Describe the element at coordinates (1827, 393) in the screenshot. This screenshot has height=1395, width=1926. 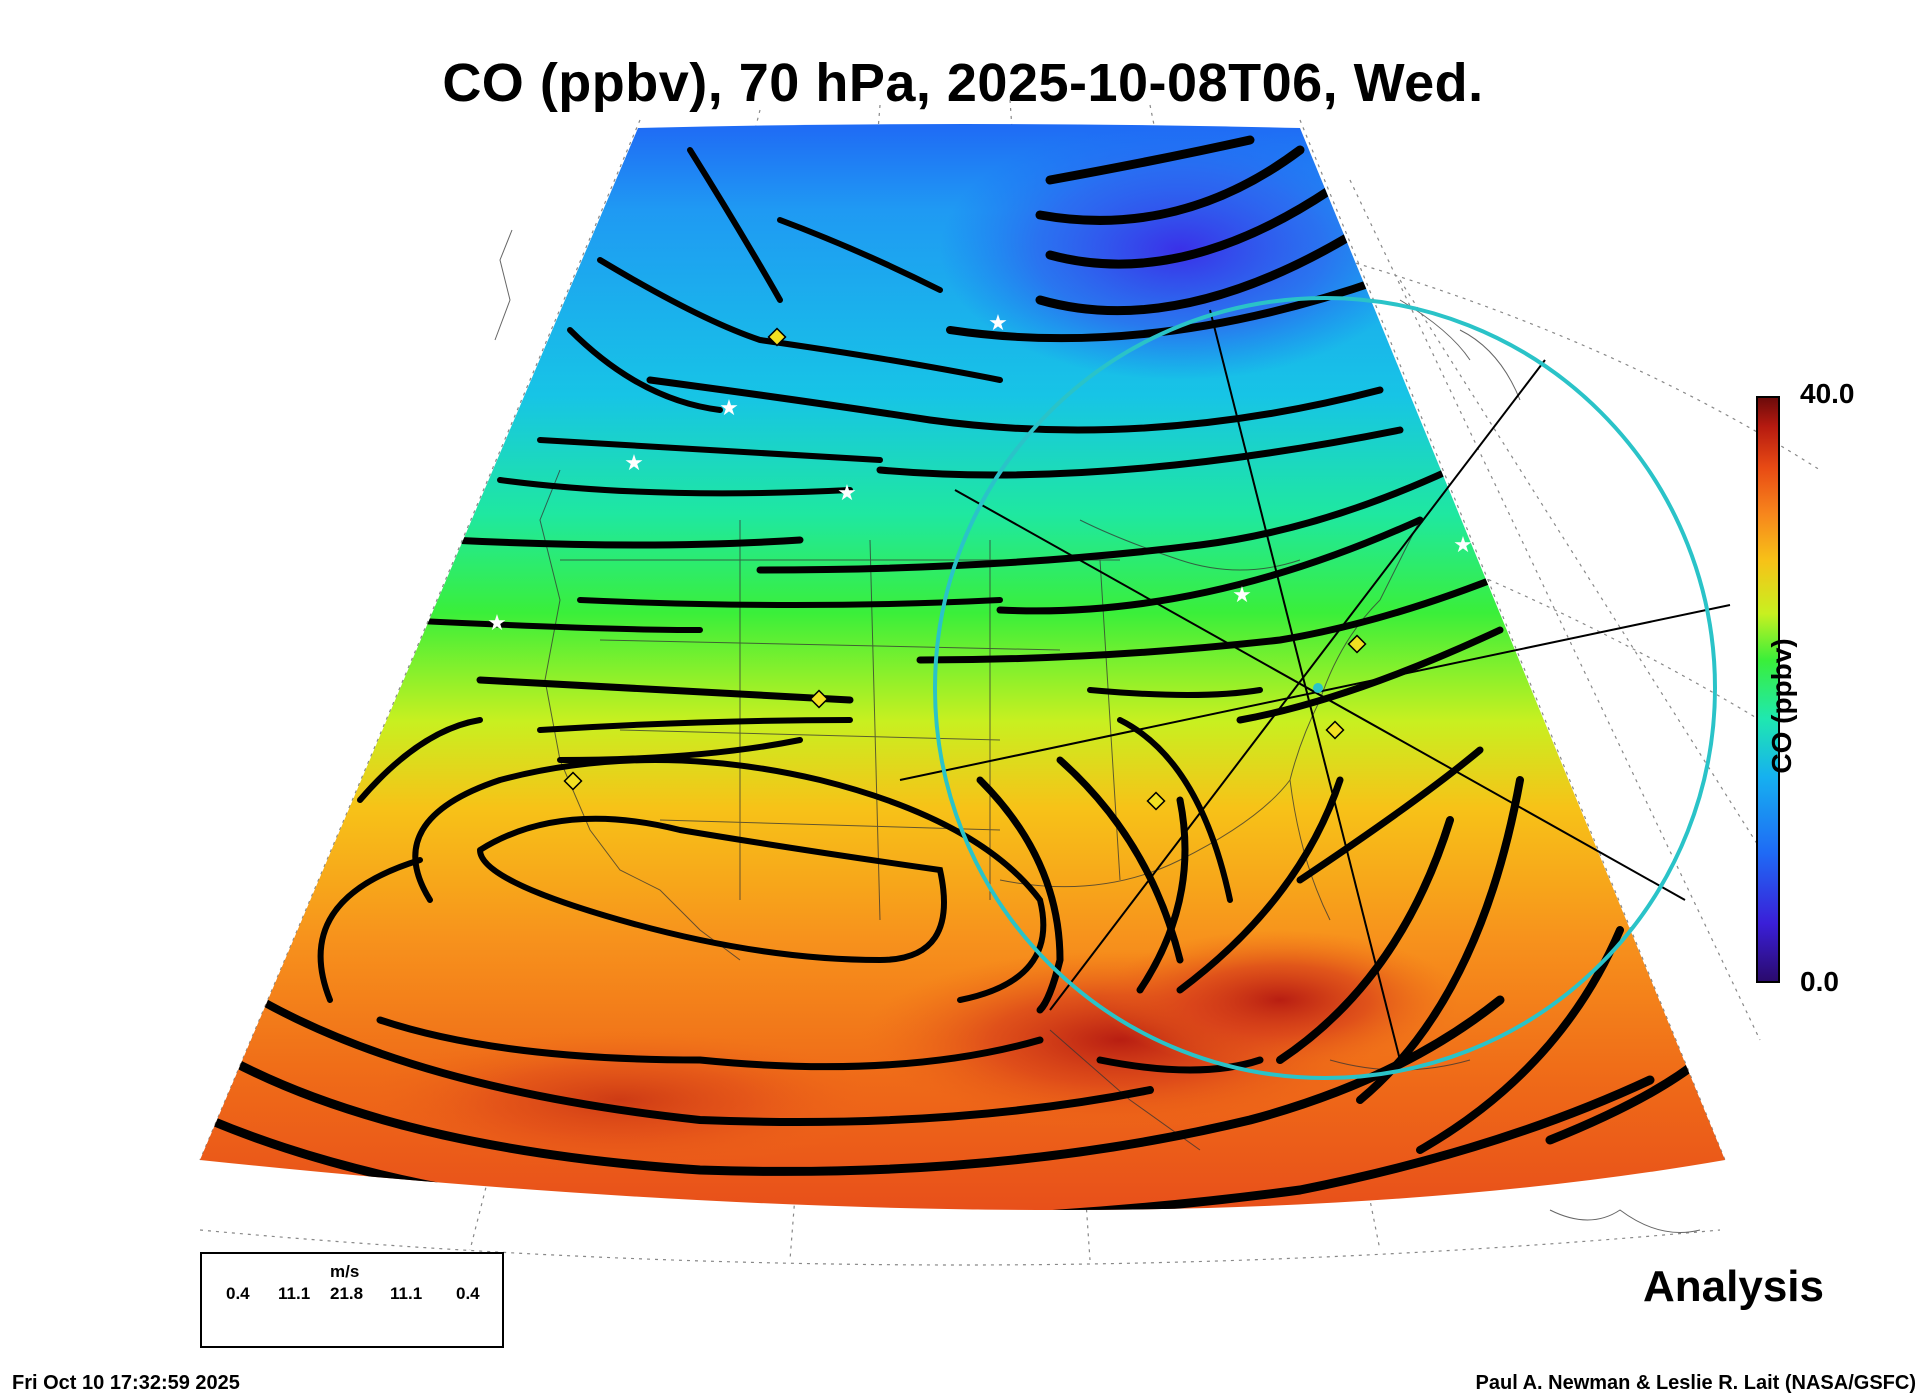
I see `colorbar-max-label: 40.0` at that location.